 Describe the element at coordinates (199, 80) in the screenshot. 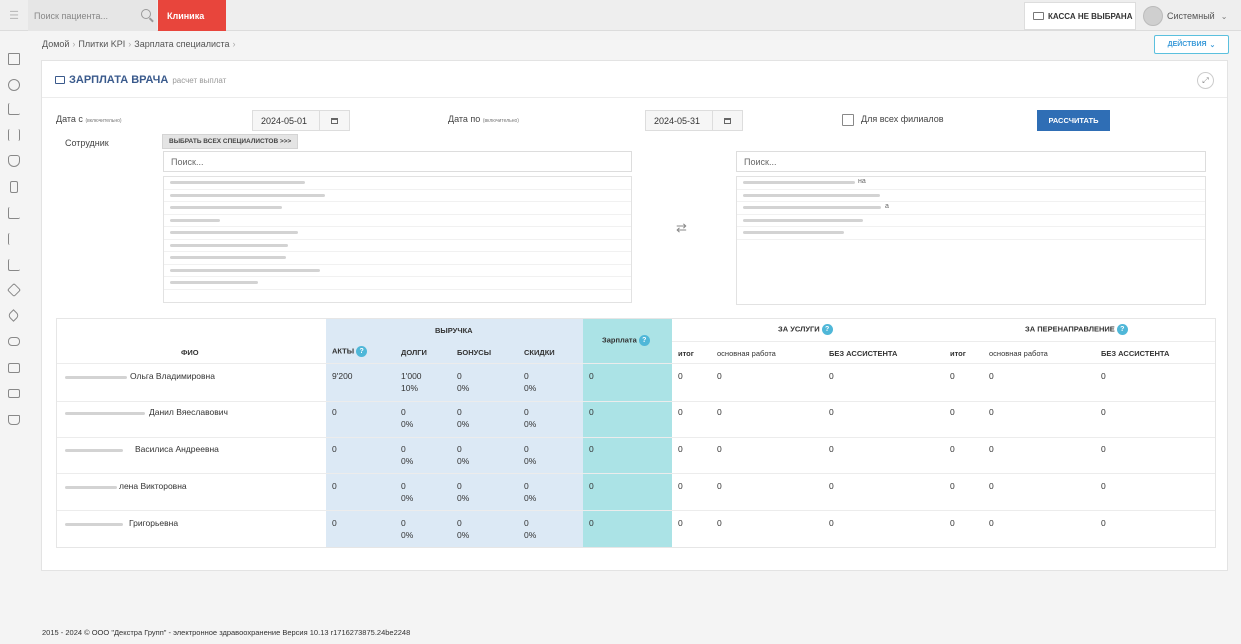

I see `panel-subtitle: расчет выплат` at that location.